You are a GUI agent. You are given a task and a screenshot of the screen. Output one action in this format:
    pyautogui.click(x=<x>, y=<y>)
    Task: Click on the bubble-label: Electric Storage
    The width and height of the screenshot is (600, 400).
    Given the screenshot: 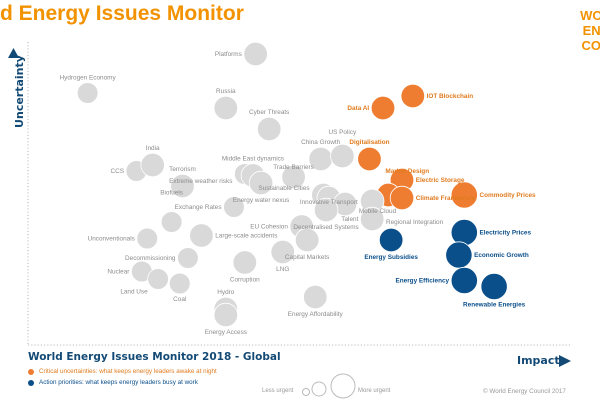 What is the action you would take?
    pyautogui.click(x=440, y=180)
    